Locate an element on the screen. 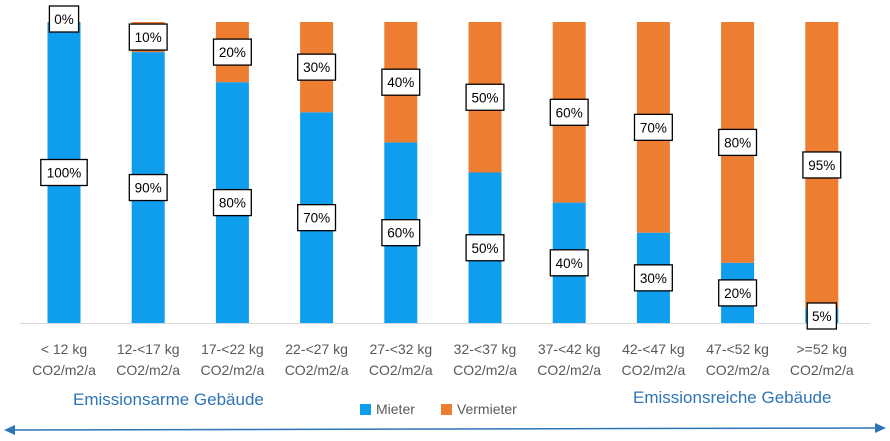 The width and height of the screenshot is (890, 441). x-tick-label: 12-<17 kg CO2/m2/a is located at coordinates (148, 359).